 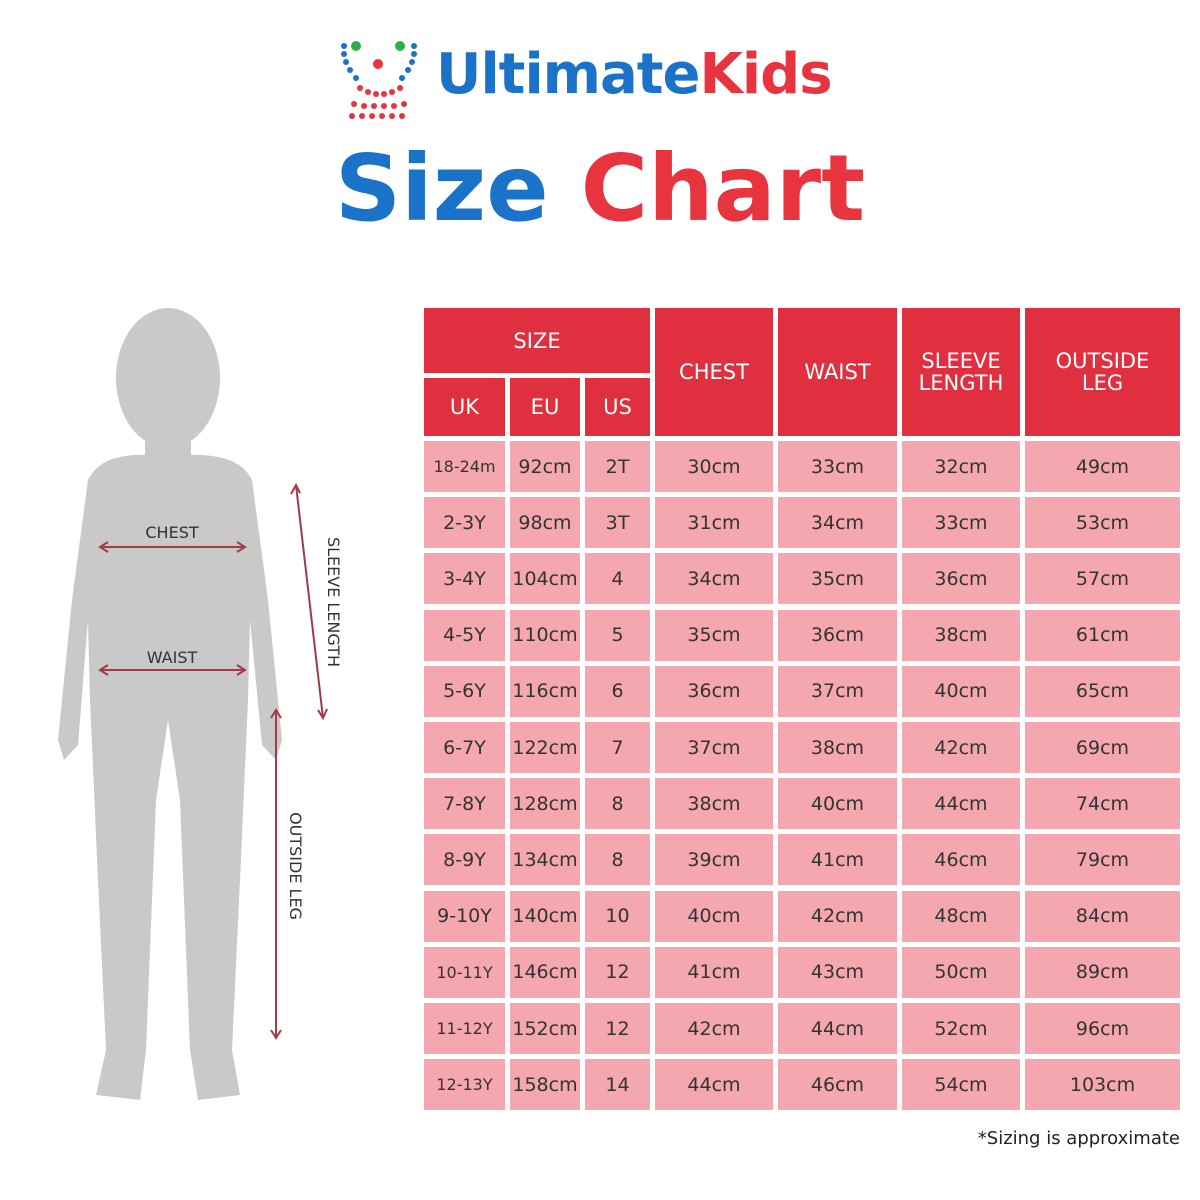 I want to click on table-cell: 128cm, so click(x=545, y=804).